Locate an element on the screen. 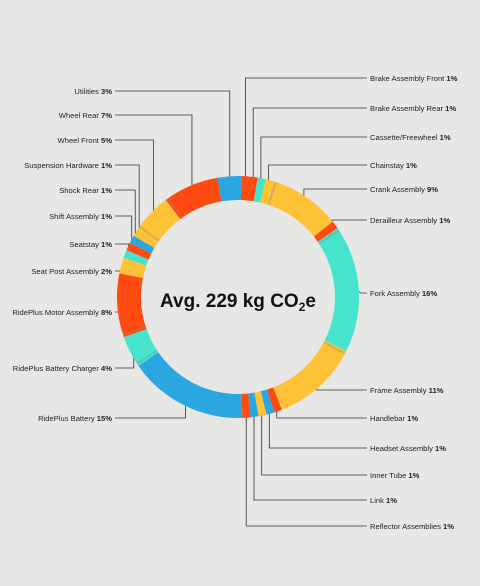 The height and width of the screenshot is (586, 480). slice-label-name: Handlebar is located at coordinates (388, 418).